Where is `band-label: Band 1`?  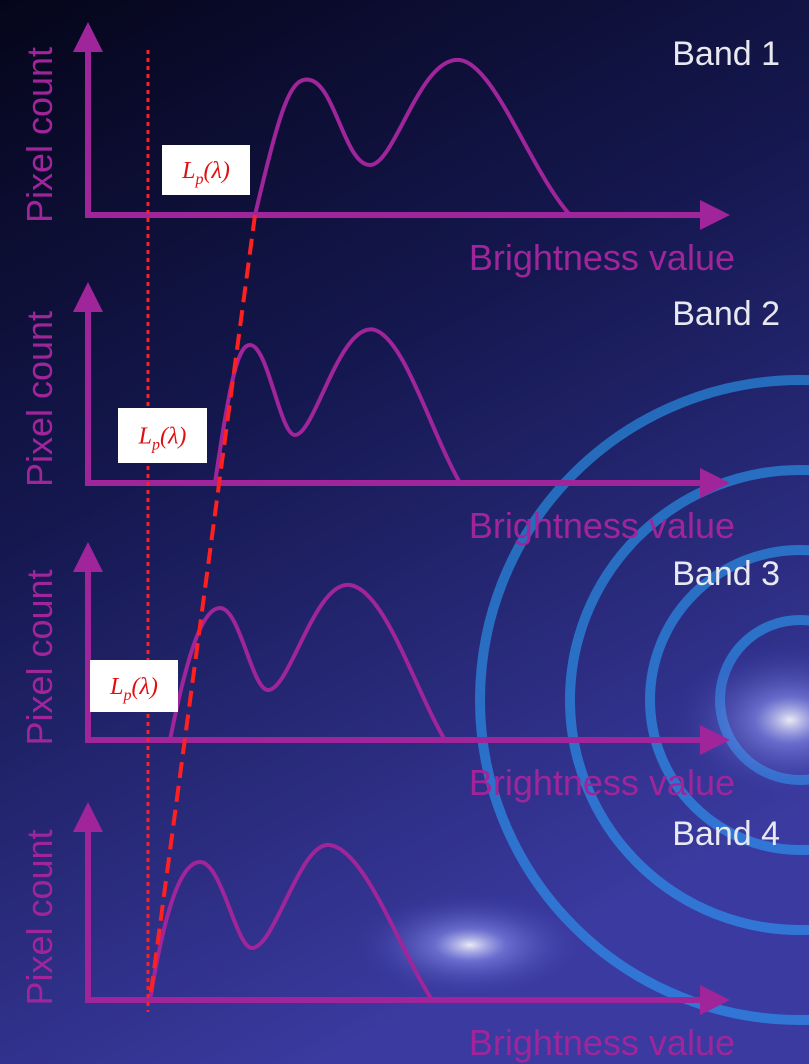 band-label: Band 1 is located at coordinates (726, 54).